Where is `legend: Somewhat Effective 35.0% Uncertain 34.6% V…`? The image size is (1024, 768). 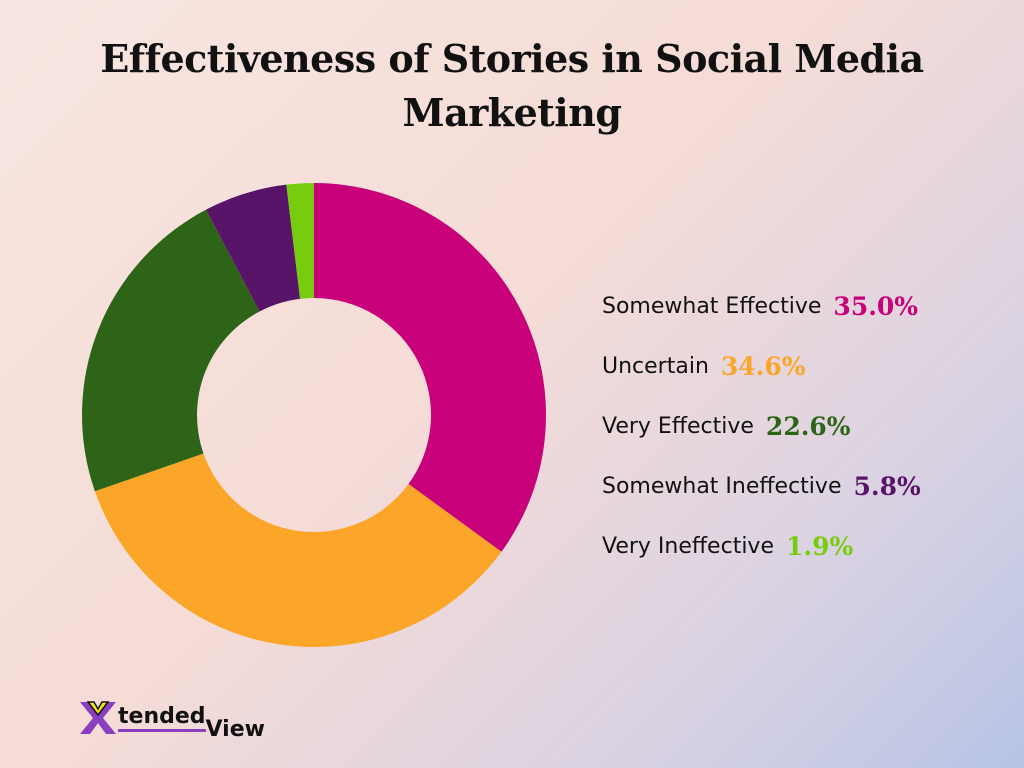 legend: Somewhat Effective 35.0% Uncertain 34.6% V… is located at coordinates (761, 426).